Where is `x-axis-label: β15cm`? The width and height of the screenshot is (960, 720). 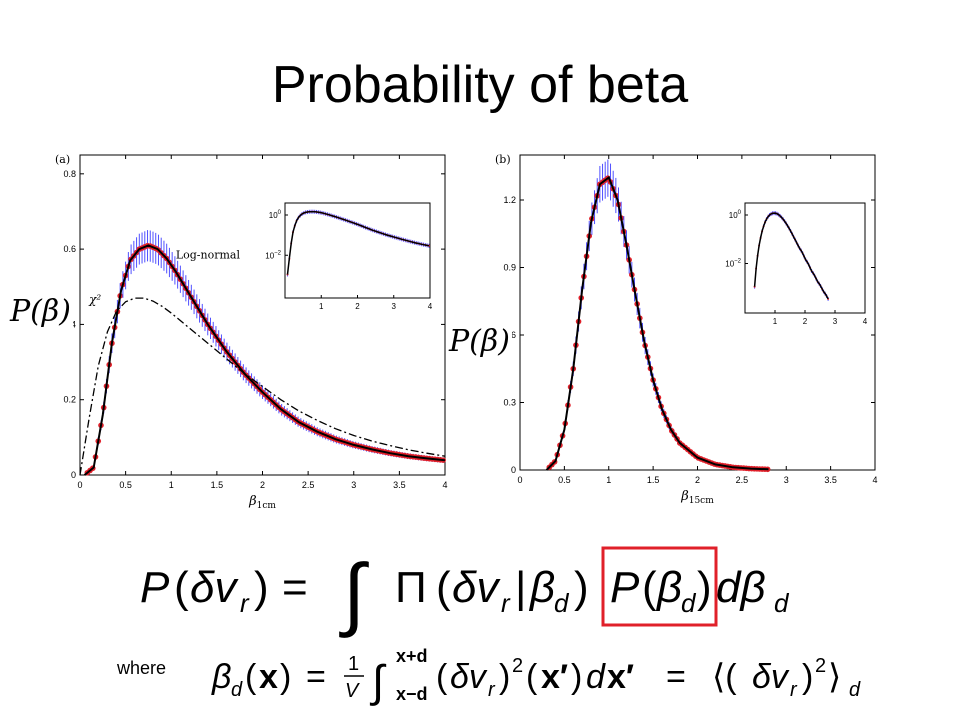
x-axis-label: β15cm is located at coordinates (697, 497).